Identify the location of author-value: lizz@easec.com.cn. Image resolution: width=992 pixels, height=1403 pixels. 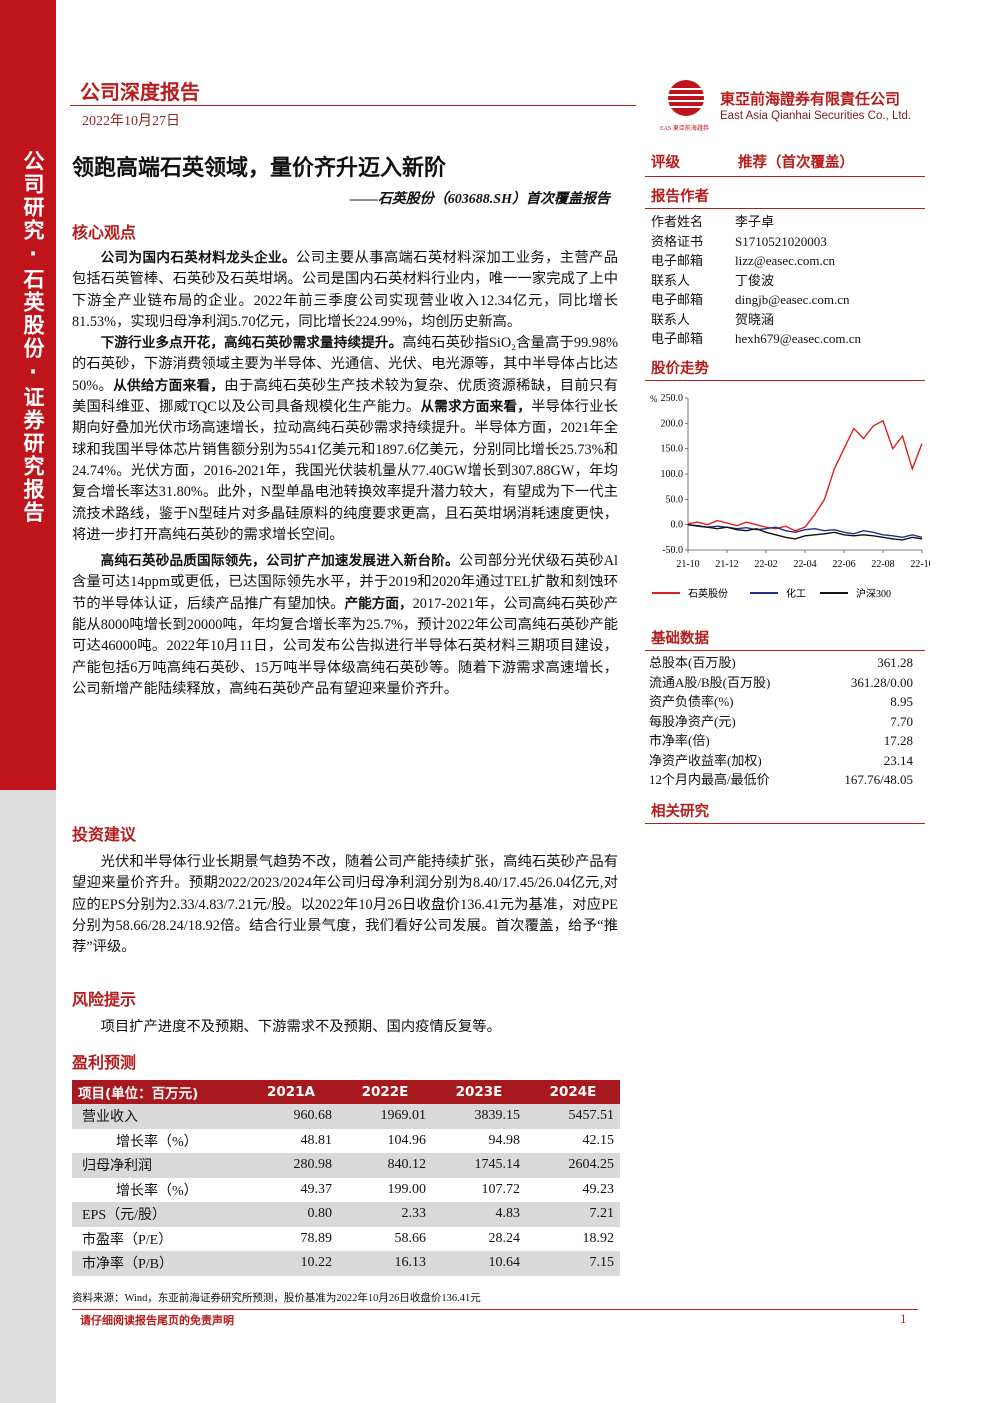
(785, 260).